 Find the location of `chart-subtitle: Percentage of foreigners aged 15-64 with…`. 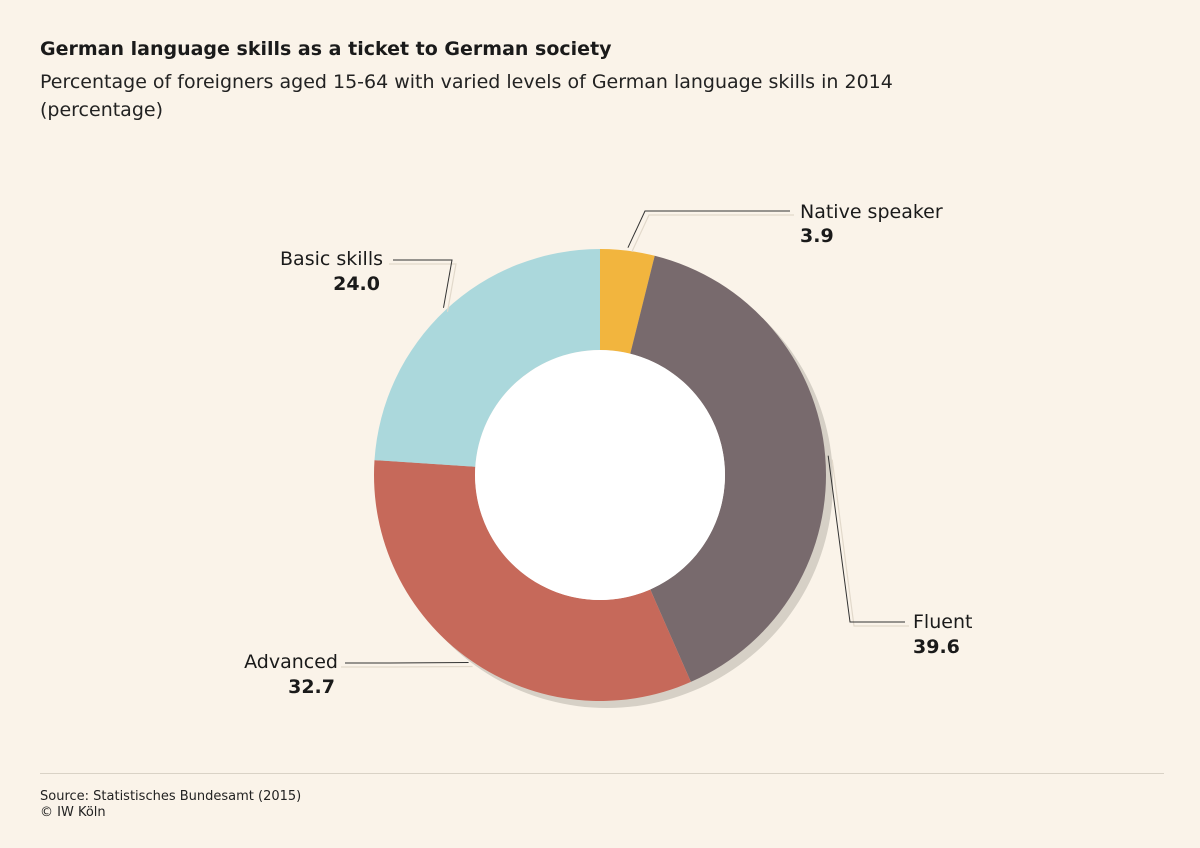

chart-subtitle: Percentage of foreigners aged 15-64 with… is located at coordinates (466, 96).